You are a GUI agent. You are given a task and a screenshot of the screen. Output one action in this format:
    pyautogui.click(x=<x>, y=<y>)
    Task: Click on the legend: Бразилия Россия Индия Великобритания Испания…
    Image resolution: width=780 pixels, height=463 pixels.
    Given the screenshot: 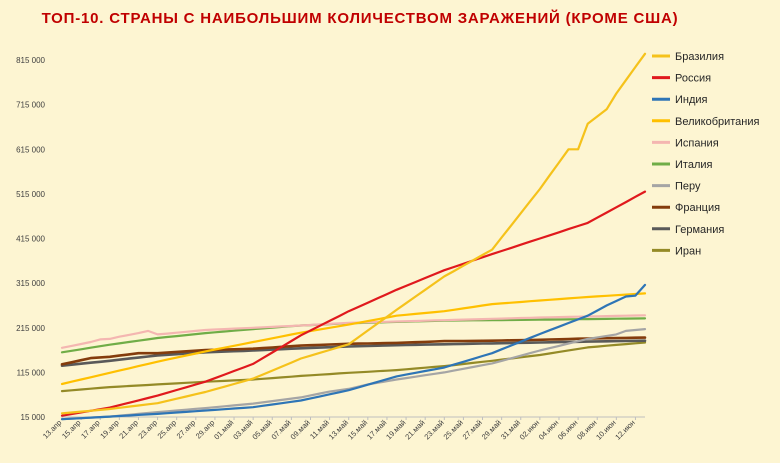 What is the action you would take?
    pyautogui.click(x=706, y=154)
    